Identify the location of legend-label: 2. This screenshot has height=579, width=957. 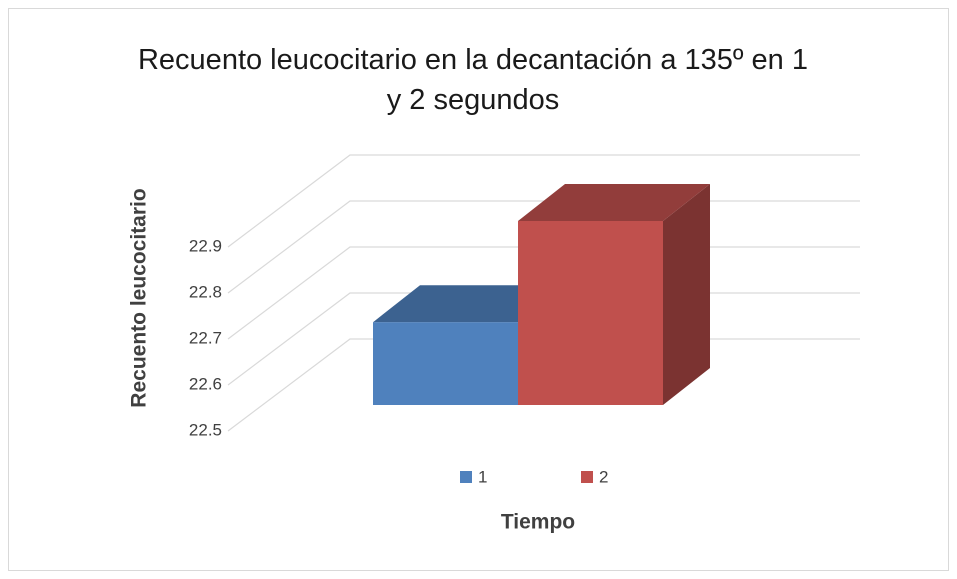
(603, 476).